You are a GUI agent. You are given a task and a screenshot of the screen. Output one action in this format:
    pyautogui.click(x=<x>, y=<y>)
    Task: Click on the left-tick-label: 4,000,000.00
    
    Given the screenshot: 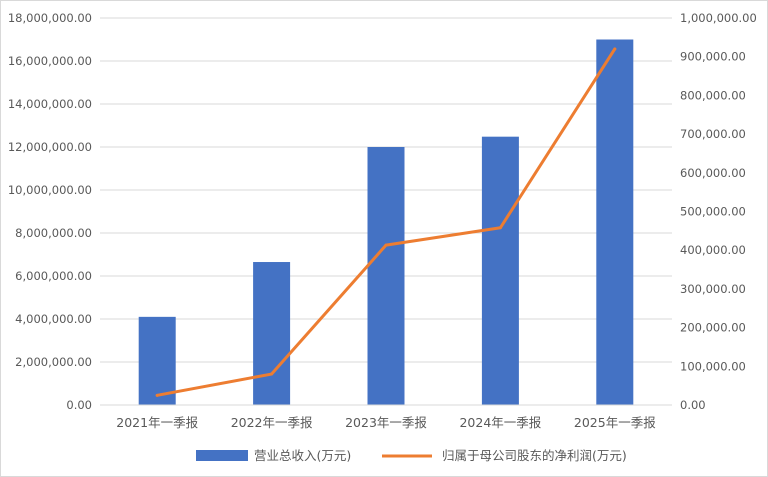 What is the action you would take?
    pyautogui.click(x=53, y=319)
    